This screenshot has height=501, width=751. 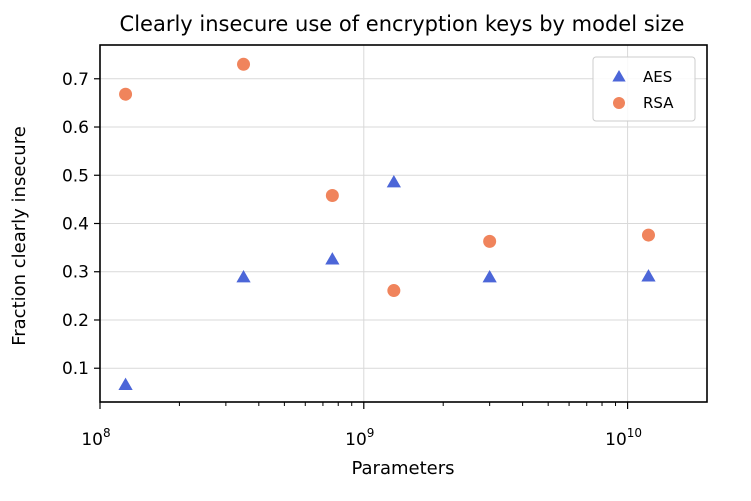 What do you see at coordinates (75, 273) in the screenshot?
I see `y-tick-label: 0.3` at bounding box center [75, 273].